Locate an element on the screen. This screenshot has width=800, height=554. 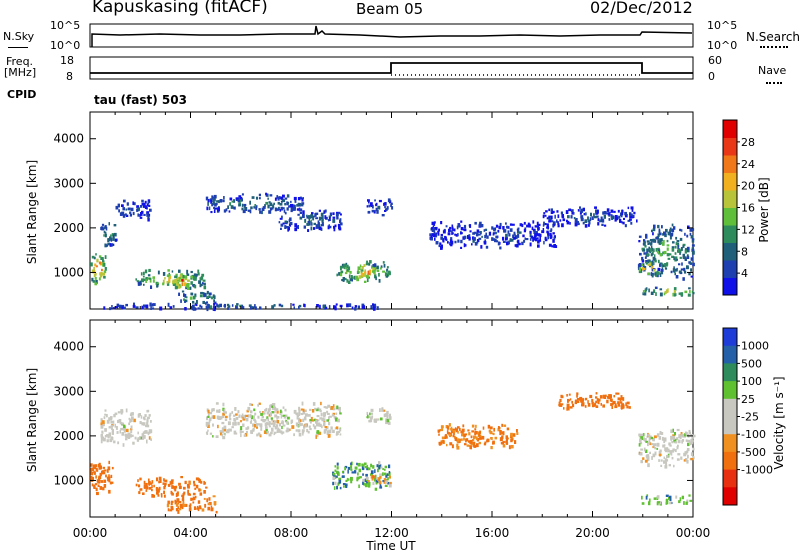
colorbar-swatch is located at coordinates (730, 372).